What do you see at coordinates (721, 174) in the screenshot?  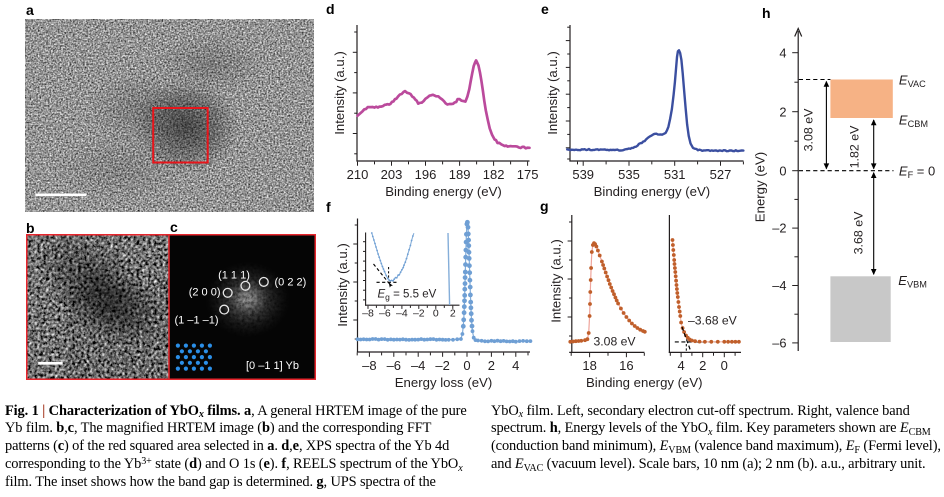 I see `svg-text: 527` at bounding box center [721, 174].